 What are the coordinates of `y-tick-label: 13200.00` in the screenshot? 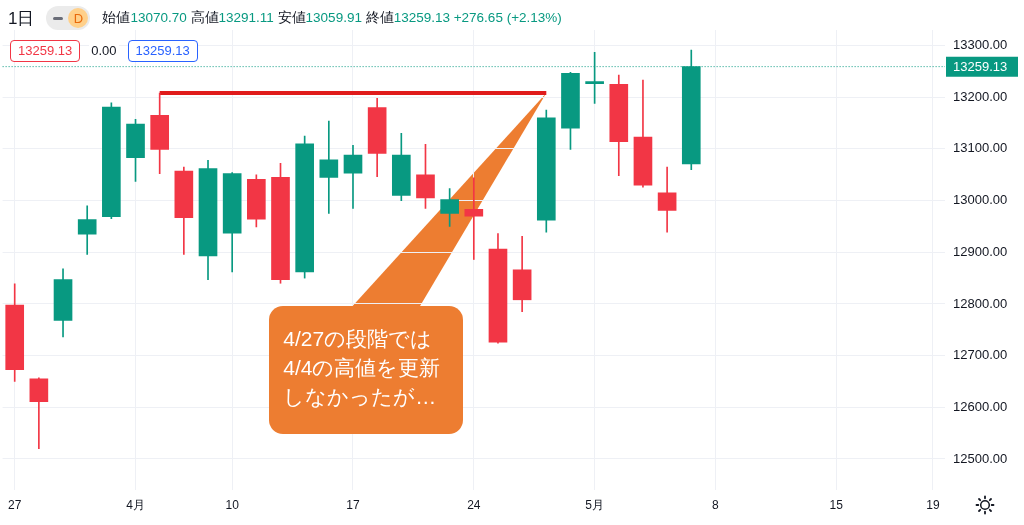 It's located at (980, 96).